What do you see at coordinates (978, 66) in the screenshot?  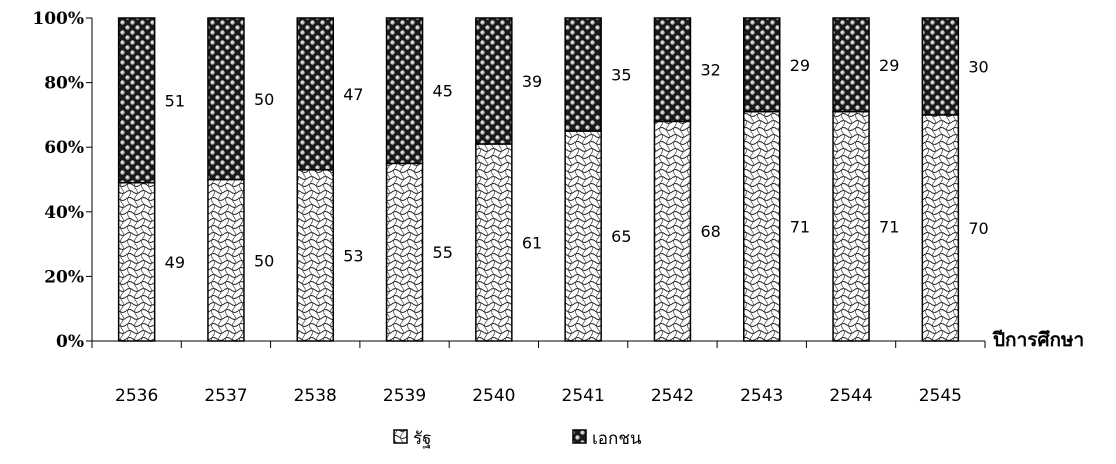 I see `data-label-private: 30` at bounding box center [978, 66].